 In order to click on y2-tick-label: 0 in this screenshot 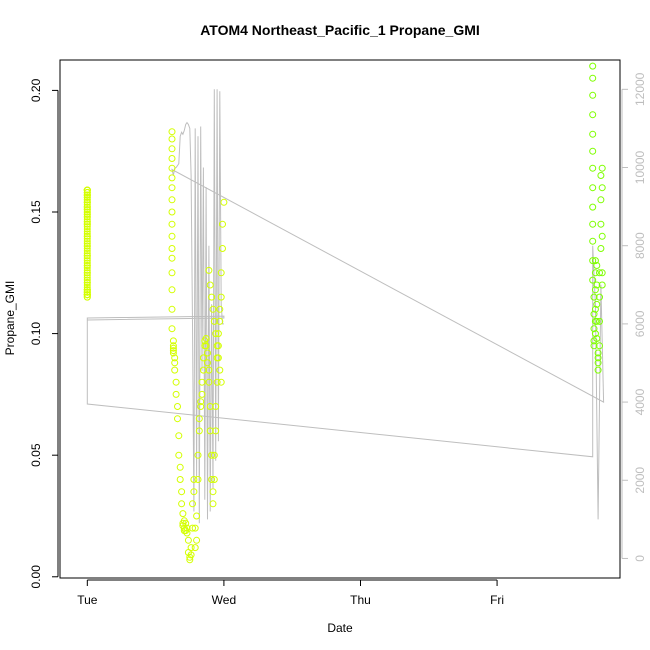, I will do `click(640, 558)`.